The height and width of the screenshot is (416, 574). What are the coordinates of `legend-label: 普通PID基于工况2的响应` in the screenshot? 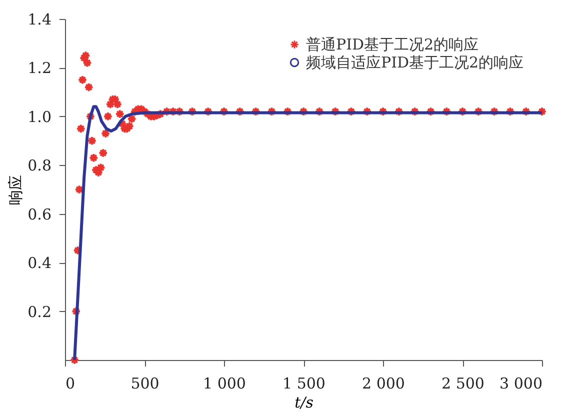 It's located at (392, 45).